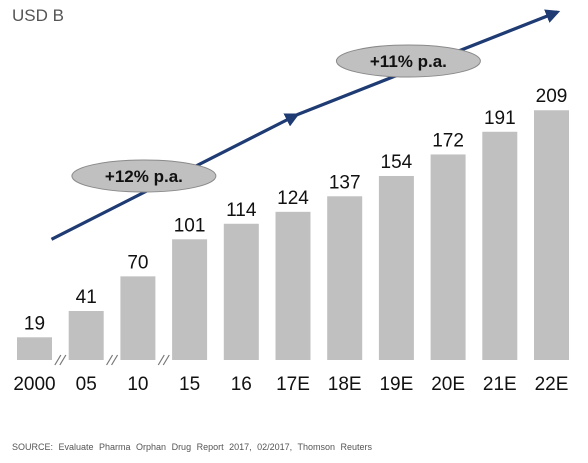 Image resolution: width=588 pixels, height=463 pixels. I want to click on growth-annotation-early: +12% p.a., so click(144, 176).